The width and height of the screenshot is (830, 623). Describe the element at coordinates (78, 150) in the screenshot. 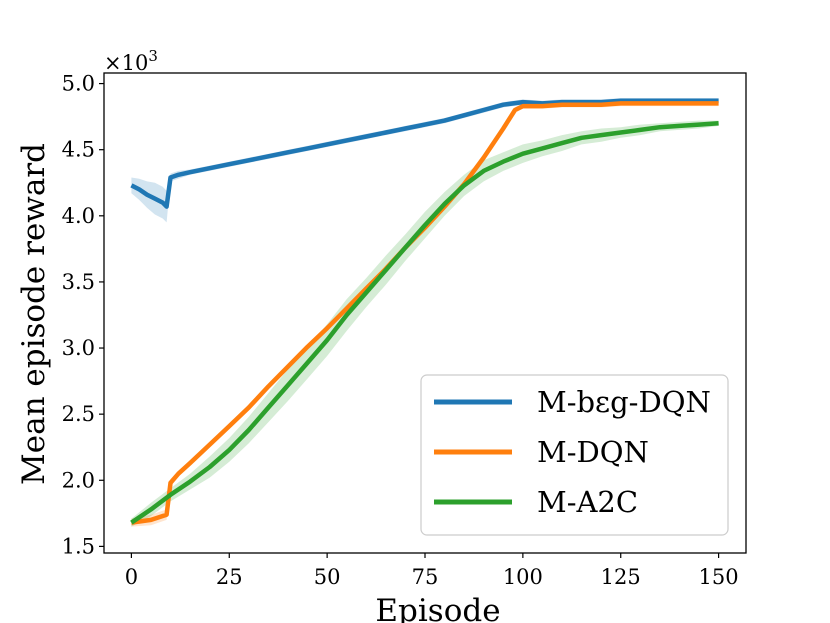

I see `y-tick-label: 4.5` at that location.